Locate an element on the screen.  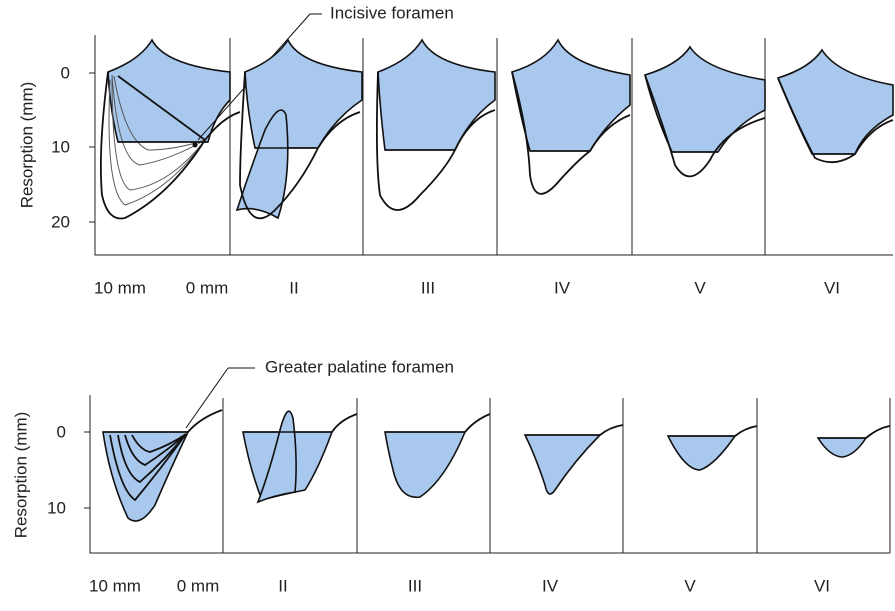
leader is located at coordinates (207, 398).